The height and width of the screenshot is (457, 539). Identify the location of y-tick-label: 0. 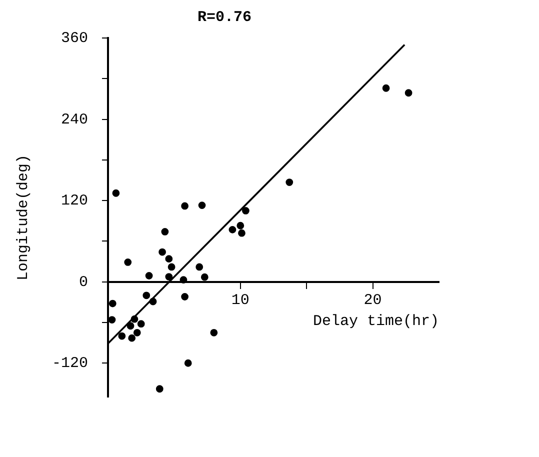
(83, 282).